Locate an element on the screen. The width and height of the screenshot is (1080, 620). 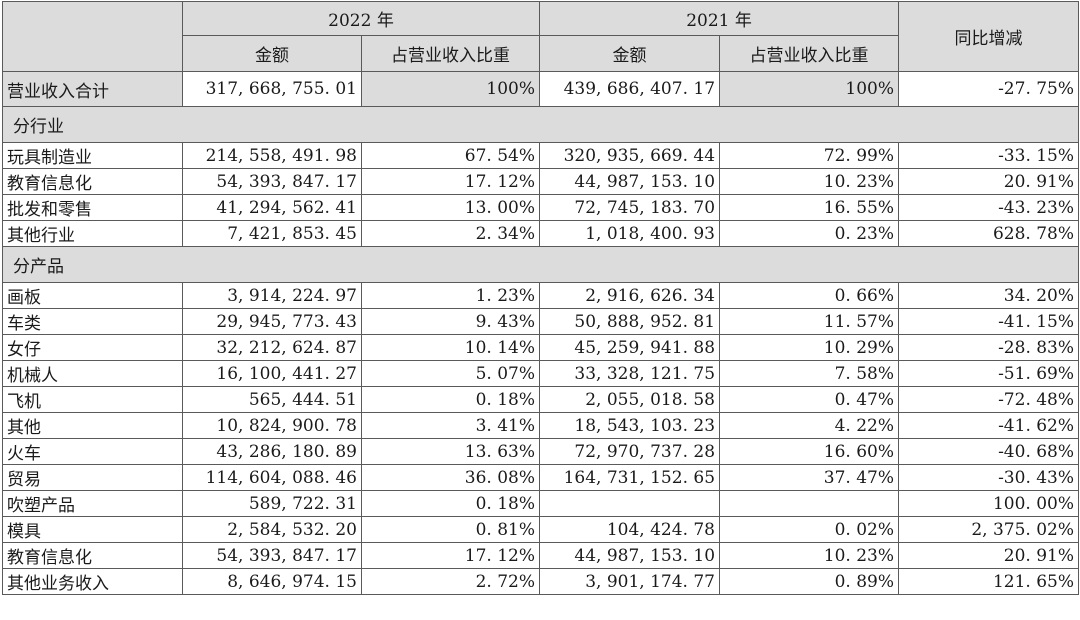
share-2022: 3. 41% is located at coordinates (450, 425).